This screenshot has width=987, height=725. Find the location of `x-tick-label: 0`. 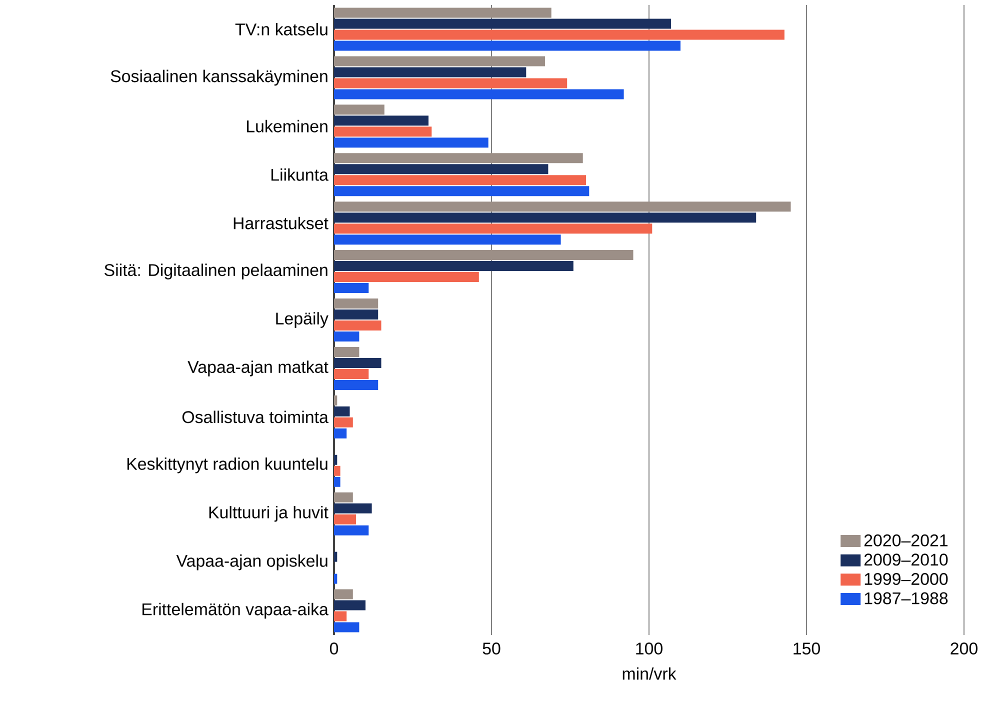

x-tick-label: 0 is located at coordinates (334, 648).